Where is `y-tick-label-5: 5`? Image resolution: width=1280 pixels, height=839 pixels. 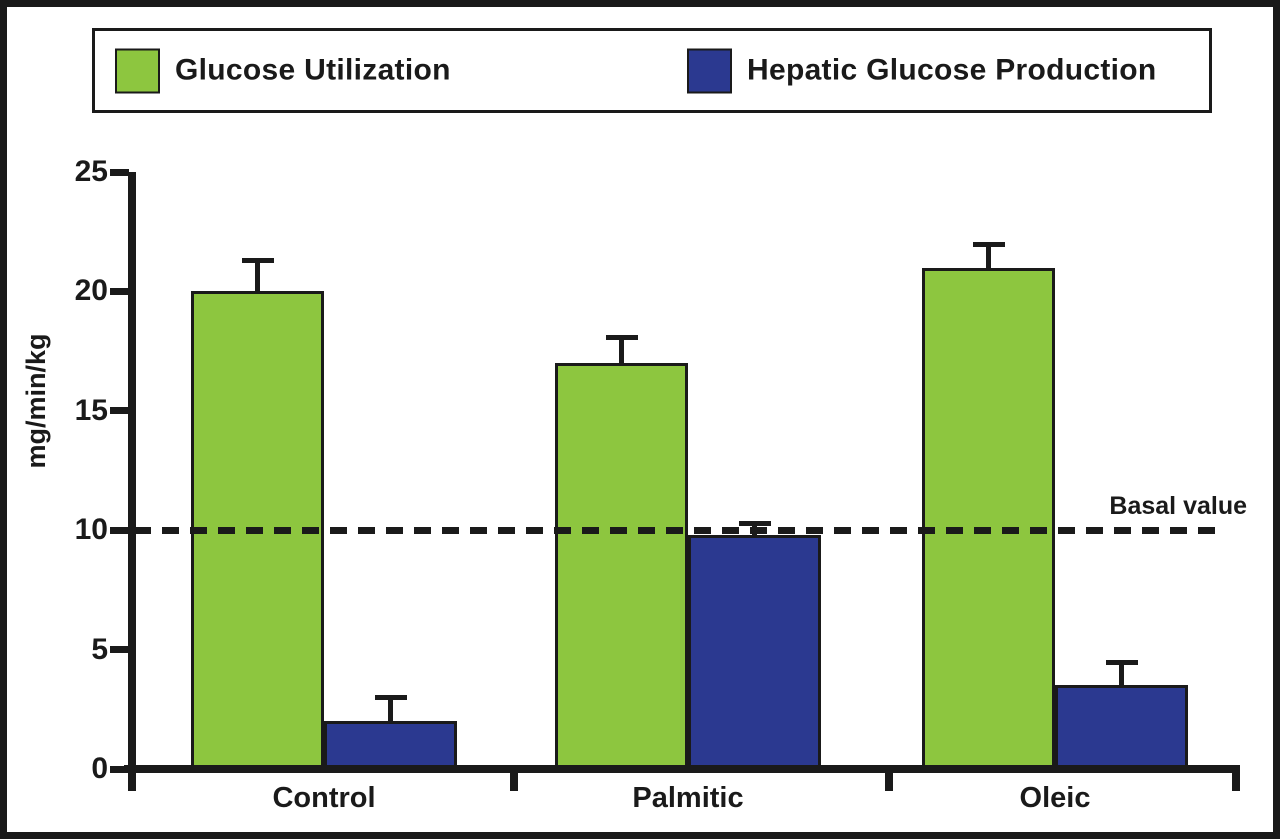 y-tick-label-5: 5 is located at coordinates (99, 649).